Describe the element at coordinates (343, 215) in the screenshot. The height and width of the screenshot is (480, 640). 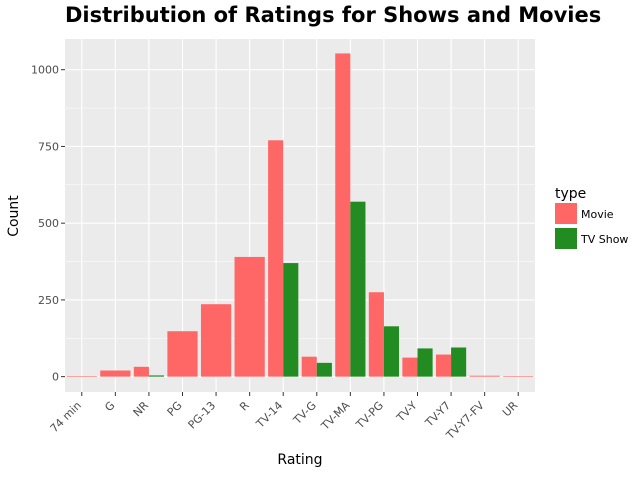
I see `bar-movie-tv-ma` at that location.